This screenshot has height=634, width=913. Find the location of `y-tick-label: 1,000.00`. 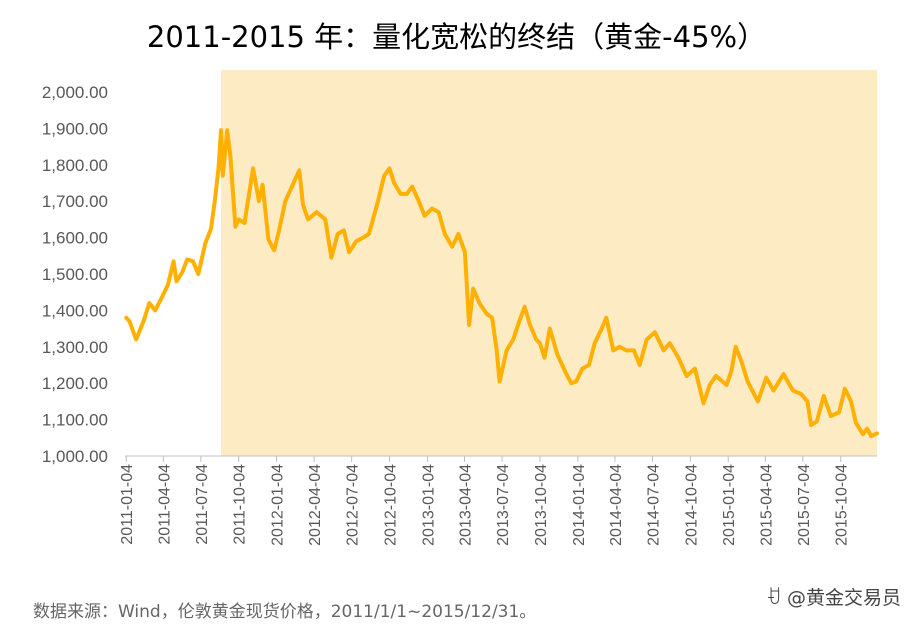

y-tick-label: 1,000.00 is located at coordinates (75, 456).